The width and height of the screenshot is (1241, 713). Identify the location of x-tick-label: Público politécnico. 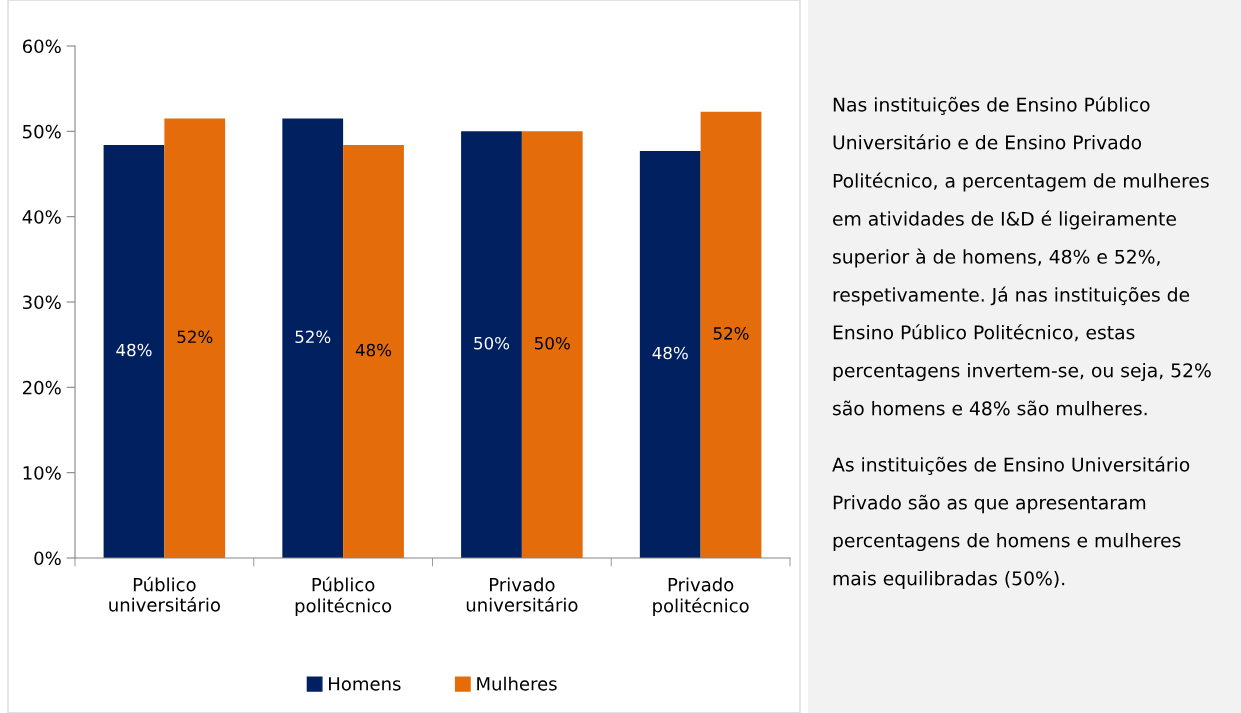
(343, 596).